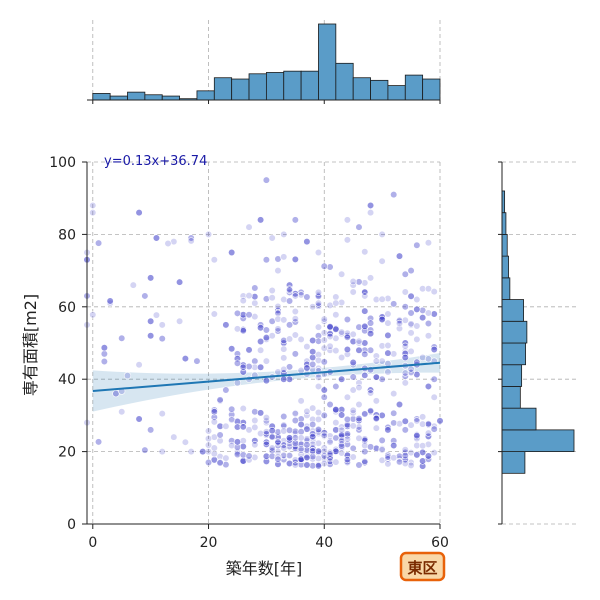  Describe the element at coordinates (155, 161) in the screenshot. I see `regression-equation: y=0.13x+36.74` at that location.